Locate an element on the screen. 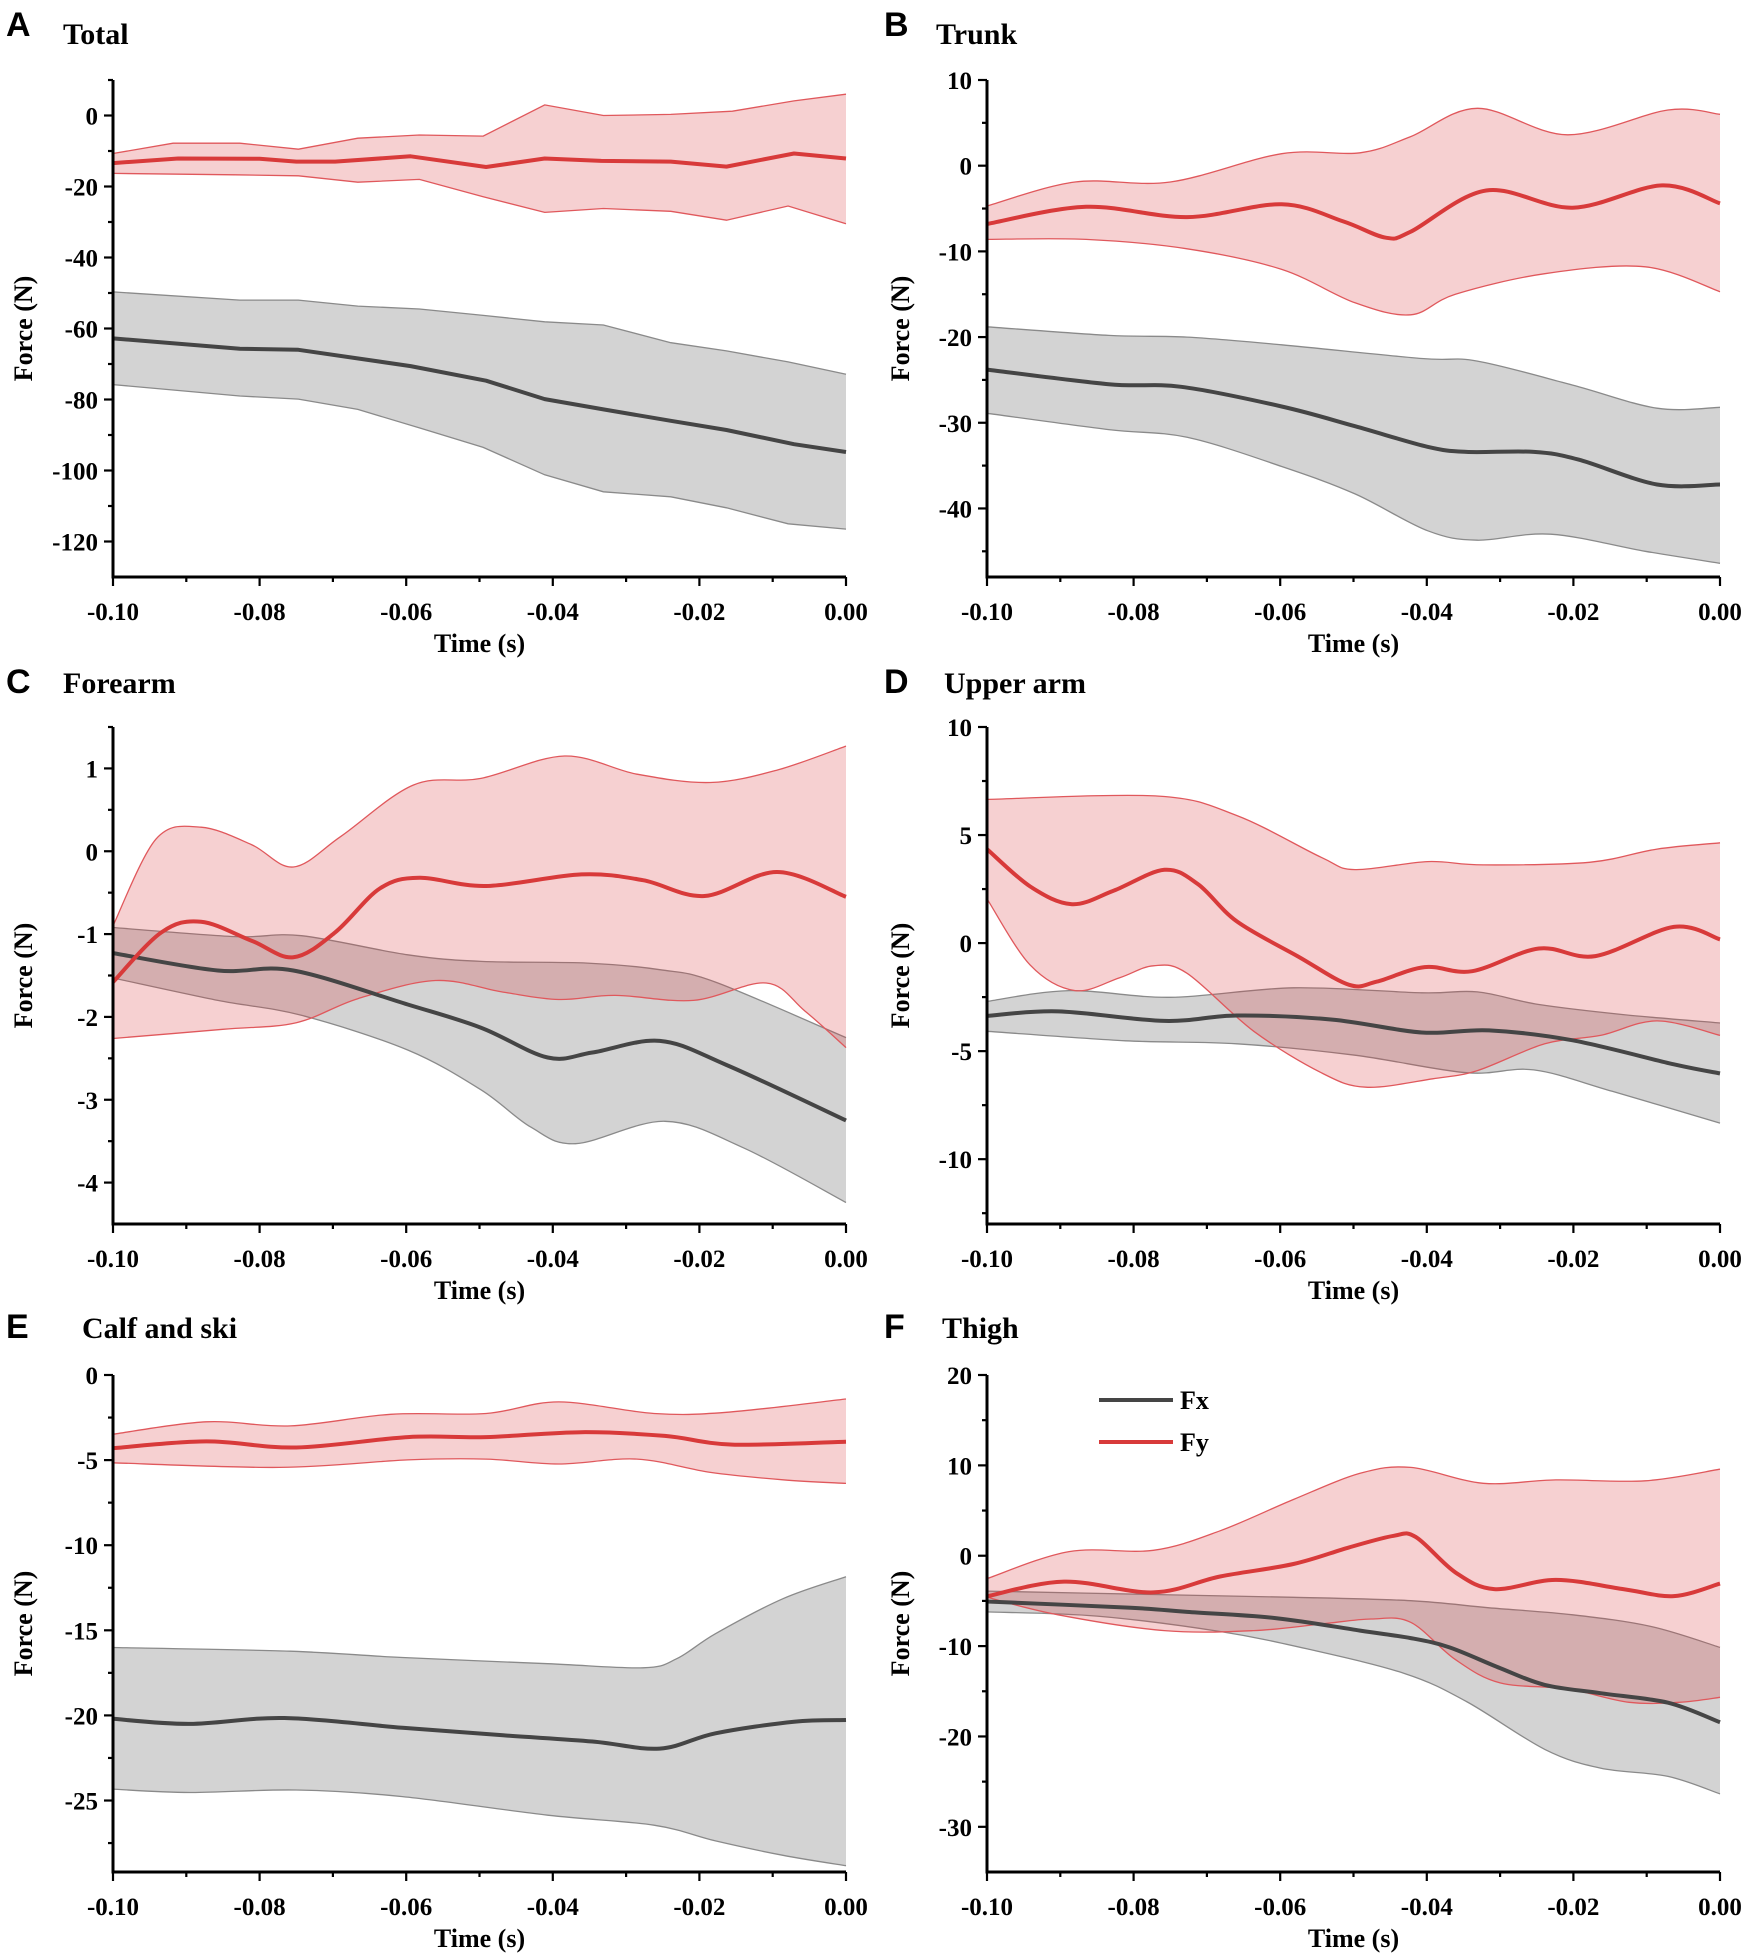 This screenshot has height=1955, width=1748. panel-letter: D is located at coordinates (896, 682).